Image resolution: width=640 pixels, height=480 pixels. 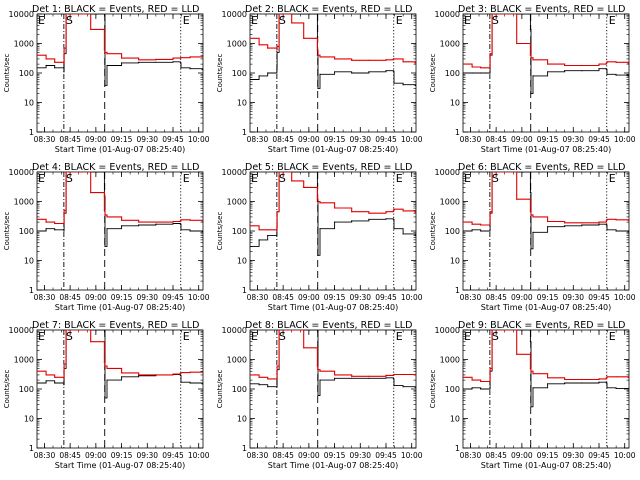 What do you see at coordinates (115, 9) in the screenshot?
I see `panel-title: Det 1: BLACK = Events, RED = LLD` at bounding box center [115, 9].